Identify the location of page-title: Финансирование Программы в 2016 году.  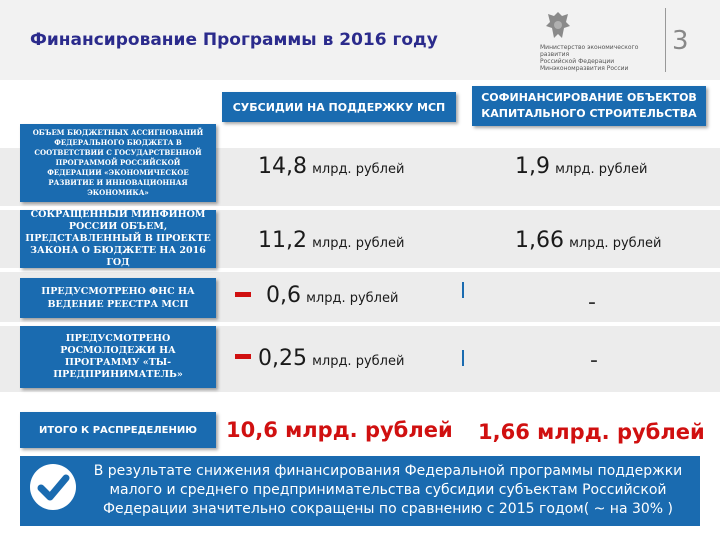
(234, 40).